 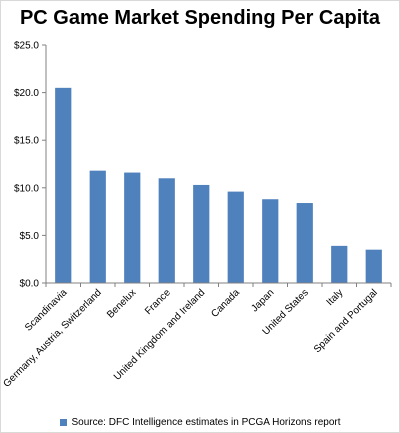 What do you see at coordinates (30, 284) in the screenshot?
I see `y-tick-label: $0.0` at bounding box center [30, 284].